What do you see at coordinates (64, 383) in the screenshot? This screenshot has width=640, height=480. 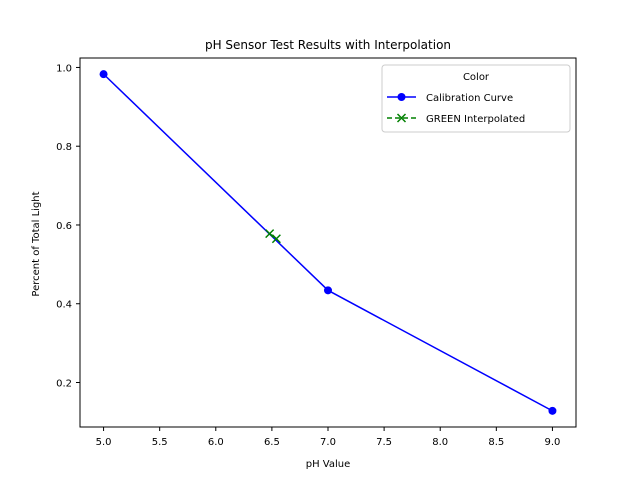 I see `y-tick-label: 0.2` at bounding box center [64, 383].